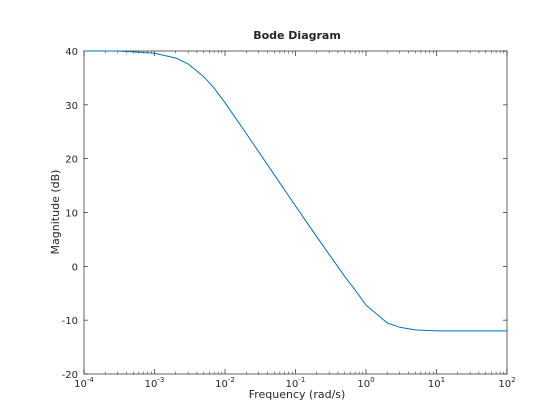 This screenshot has width=560, height=420. I want to click on y-tick-label: -20, so click(70, 375).